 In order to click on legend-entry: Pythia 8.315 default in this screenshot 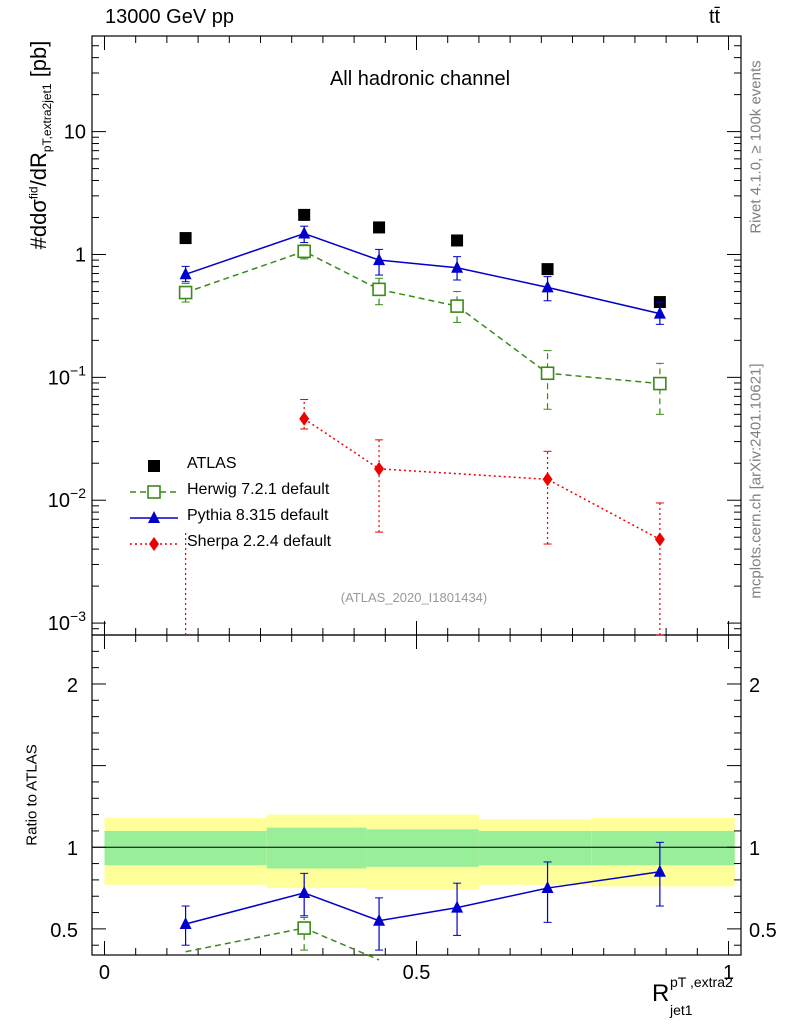, I will do `click(258, 515)`.